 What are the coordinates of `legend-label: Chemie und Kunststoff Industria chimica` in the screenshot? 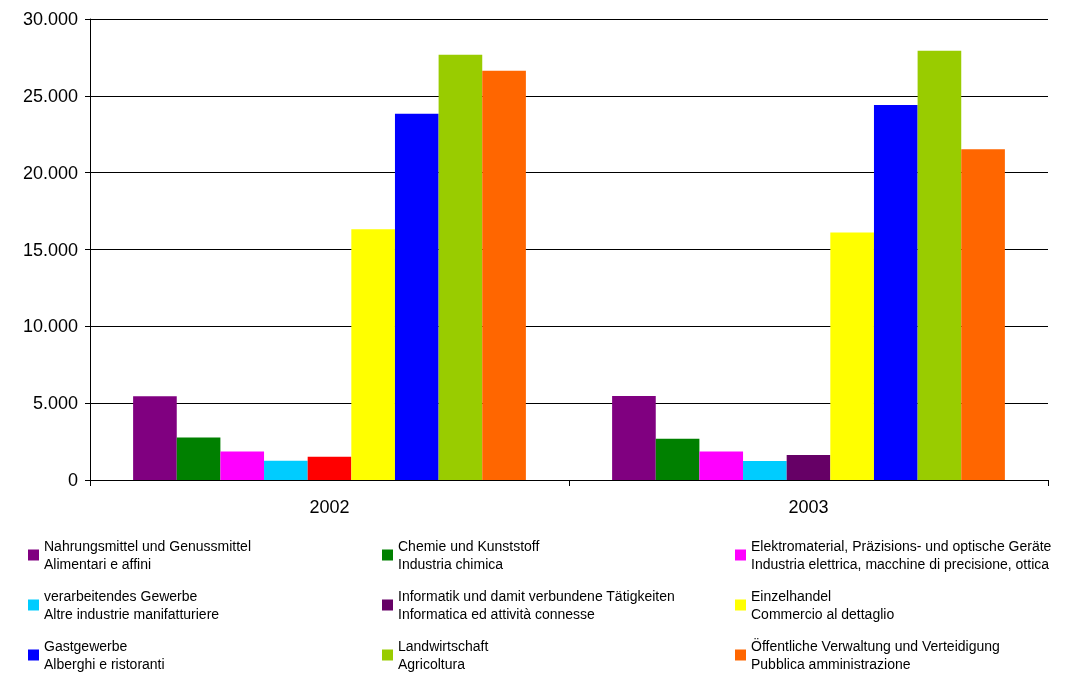 It's located at (469, 555).